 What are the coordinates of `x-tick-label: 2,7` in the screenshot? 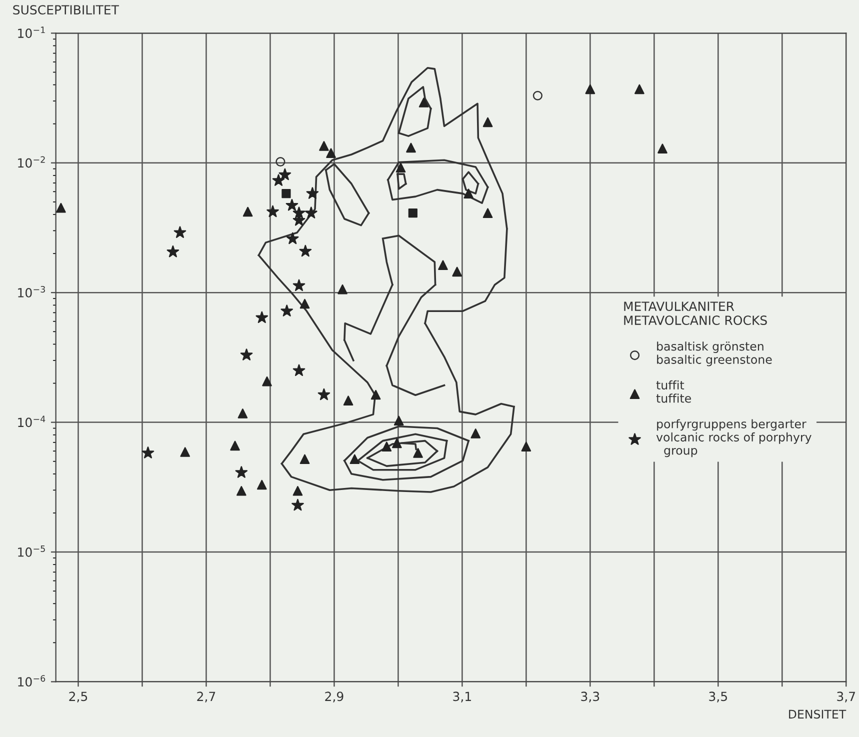 It's located at (206, 697).